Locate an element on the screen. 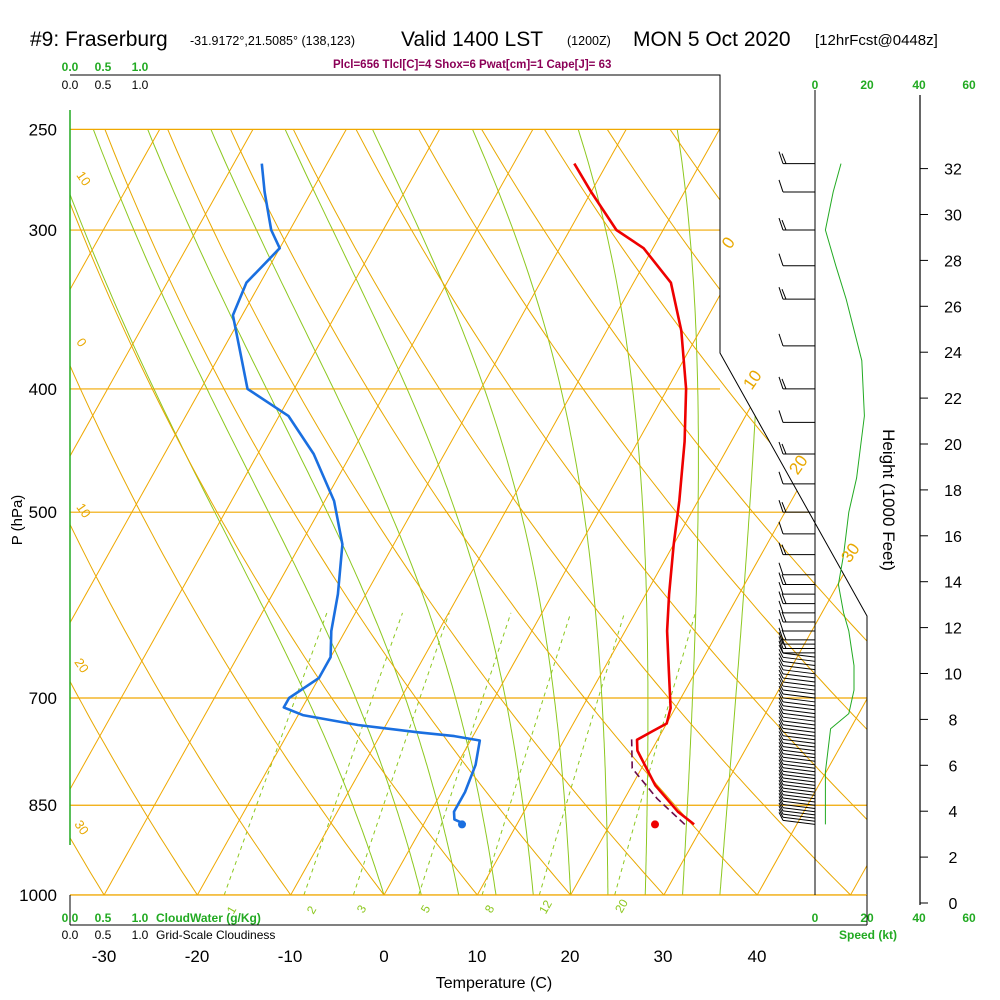 This screenshot has width=1000, height=1000. pressure-tick-label: 400 is located at coordinates (43, 389).